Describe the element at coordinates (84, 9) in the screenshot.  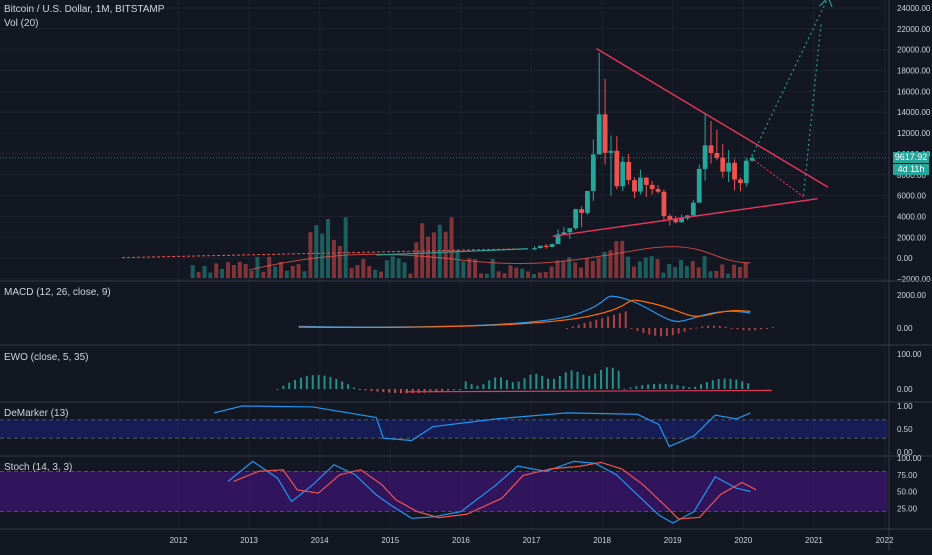
I see `symbol-title: Bitcoin / U.S. Dollar, 1M, BITSTAMP` at that location.